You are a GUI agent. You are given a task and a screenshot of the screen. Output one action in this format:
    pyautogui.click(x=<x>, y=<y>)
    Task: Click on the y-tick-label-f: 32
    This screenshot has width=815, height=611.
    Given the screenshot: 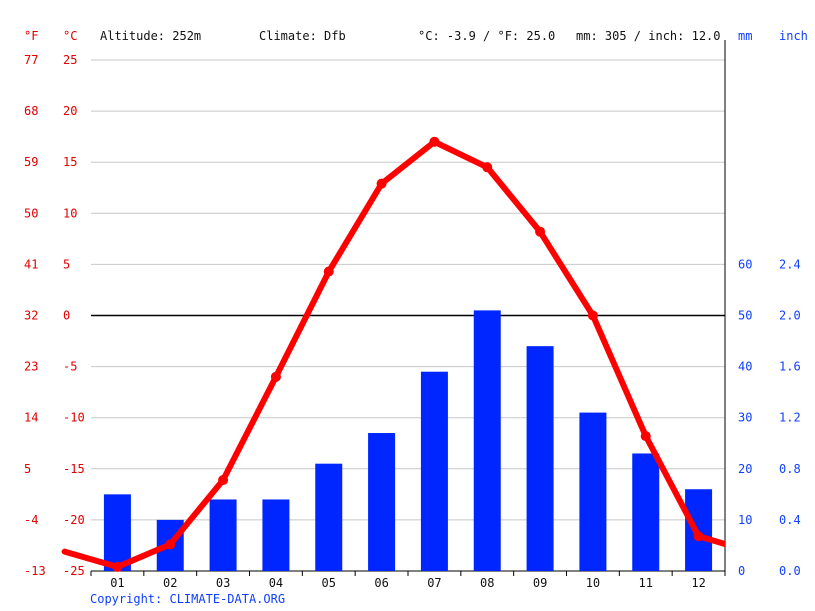 What is the action you would take?
    pyautogui.click(x=31, y=316)
    